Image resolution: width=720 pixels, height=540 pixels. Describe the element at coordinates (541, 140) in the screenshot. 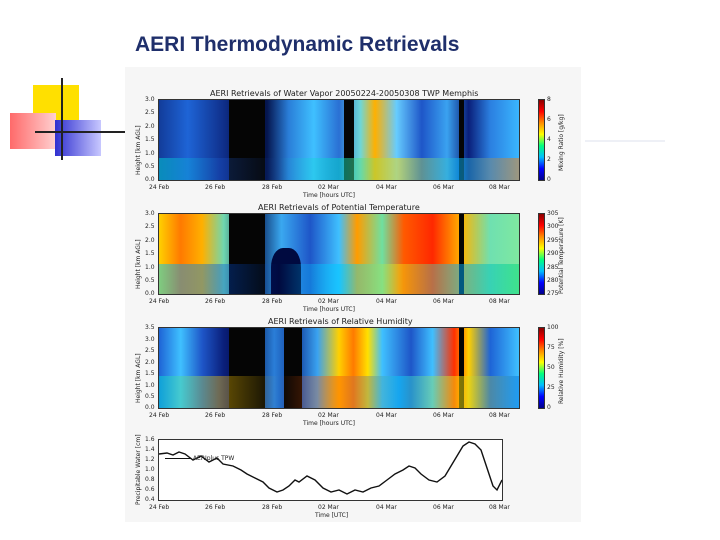

I see `water-vapor-colorbar` at that location.